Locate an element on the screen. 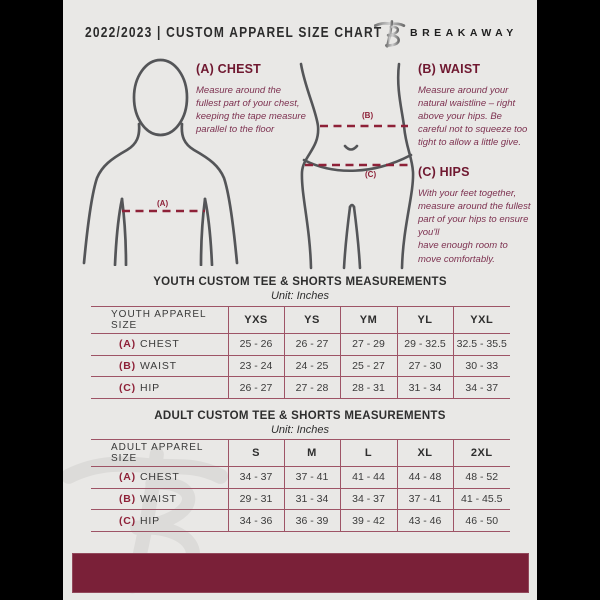  value-cell: 24 - 25 is located at coordinates (311, 366).